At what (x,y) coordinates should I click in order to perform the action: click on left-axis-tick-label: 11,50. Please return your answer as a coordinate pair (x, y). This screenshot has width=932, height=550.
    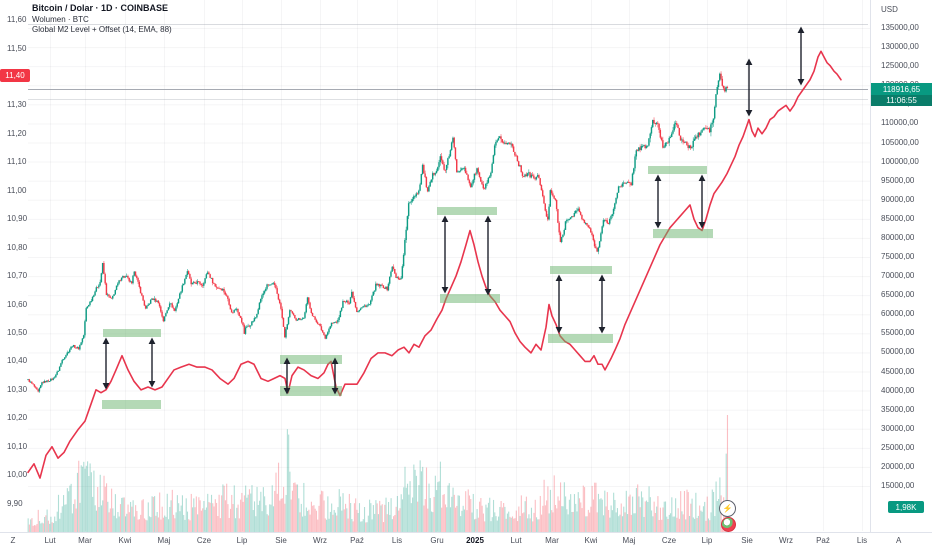
    Looking at the image, I should click on (17, 48).